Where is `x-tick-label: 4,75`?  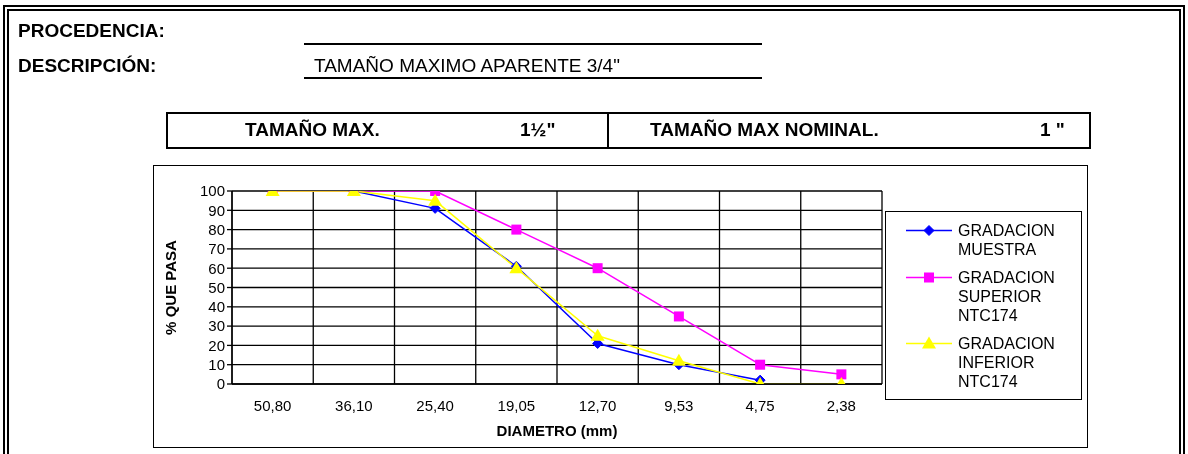 x-tick-label: 4,75 is located at coordinates (760, 405).